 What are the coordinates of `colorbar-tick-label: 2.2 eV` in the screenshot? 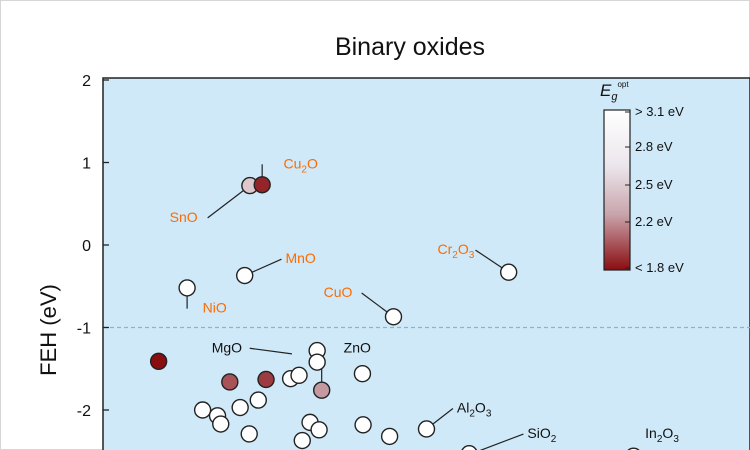 It's located at (654, 221).